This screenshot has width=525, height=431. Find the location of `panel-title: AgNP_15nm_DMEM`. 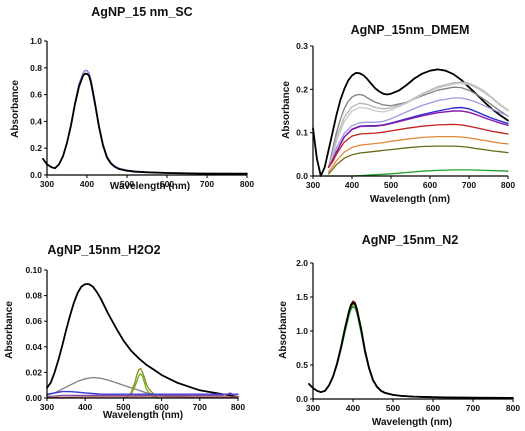

panel-title: AgNP_15nm_DMEM is located at coordinates (410, 30).